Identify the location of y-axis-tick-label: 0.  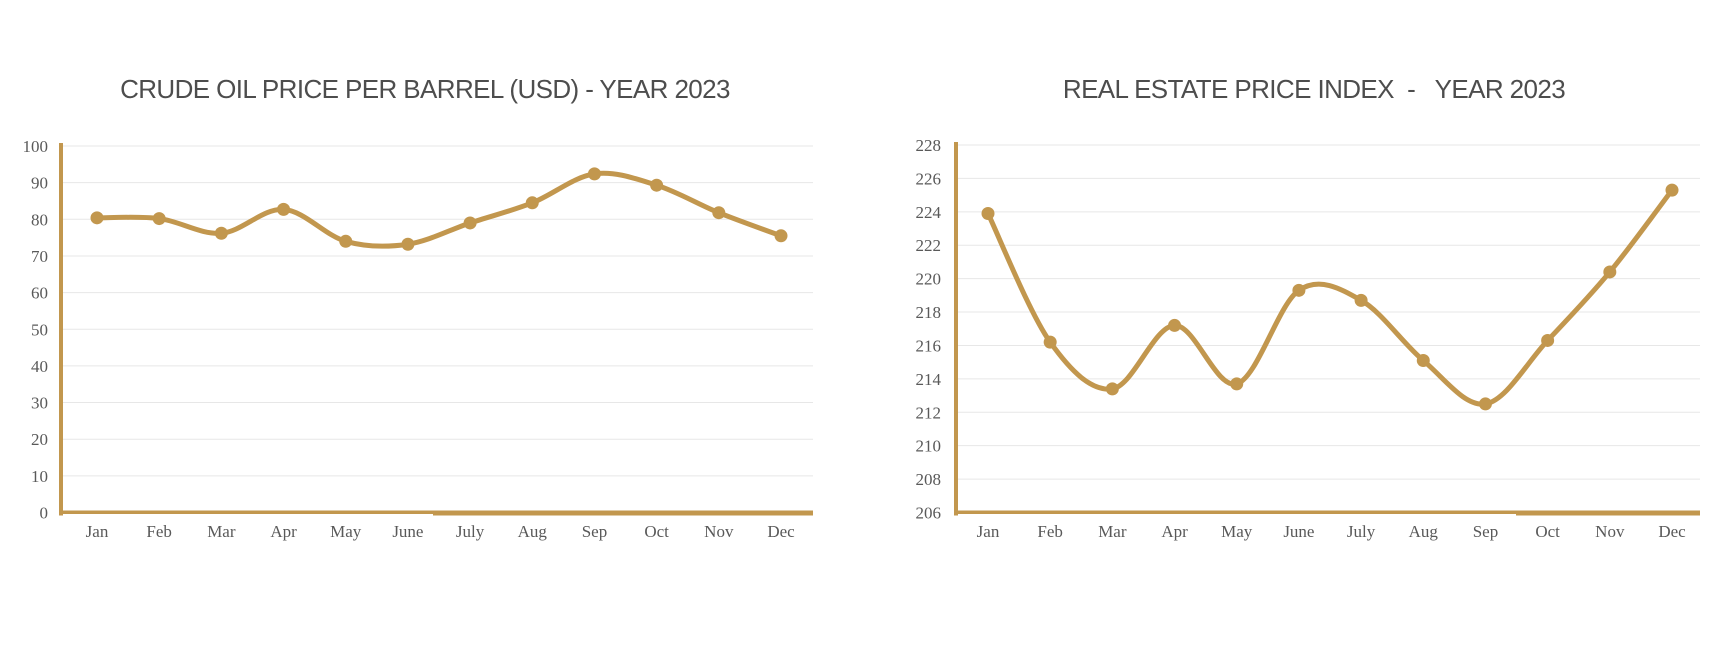
(44, 513).